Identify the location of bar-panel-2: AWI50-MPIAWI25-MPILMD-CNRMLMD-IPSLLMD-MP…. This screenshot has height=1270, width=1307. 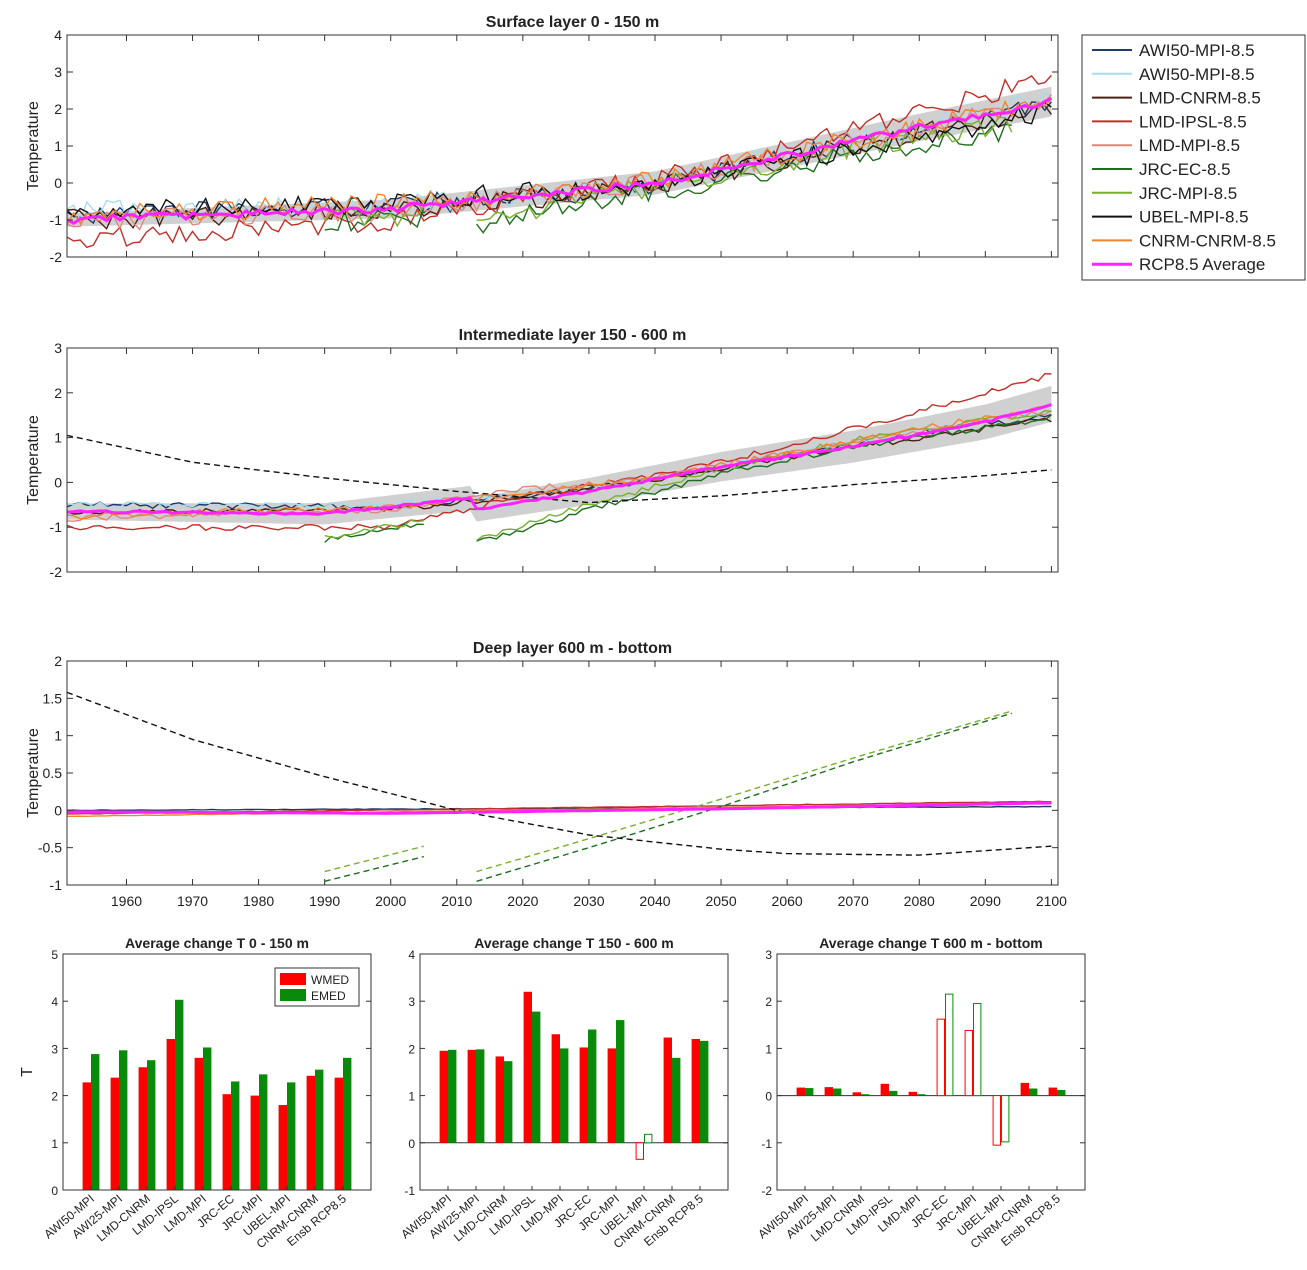
(563, 1093).